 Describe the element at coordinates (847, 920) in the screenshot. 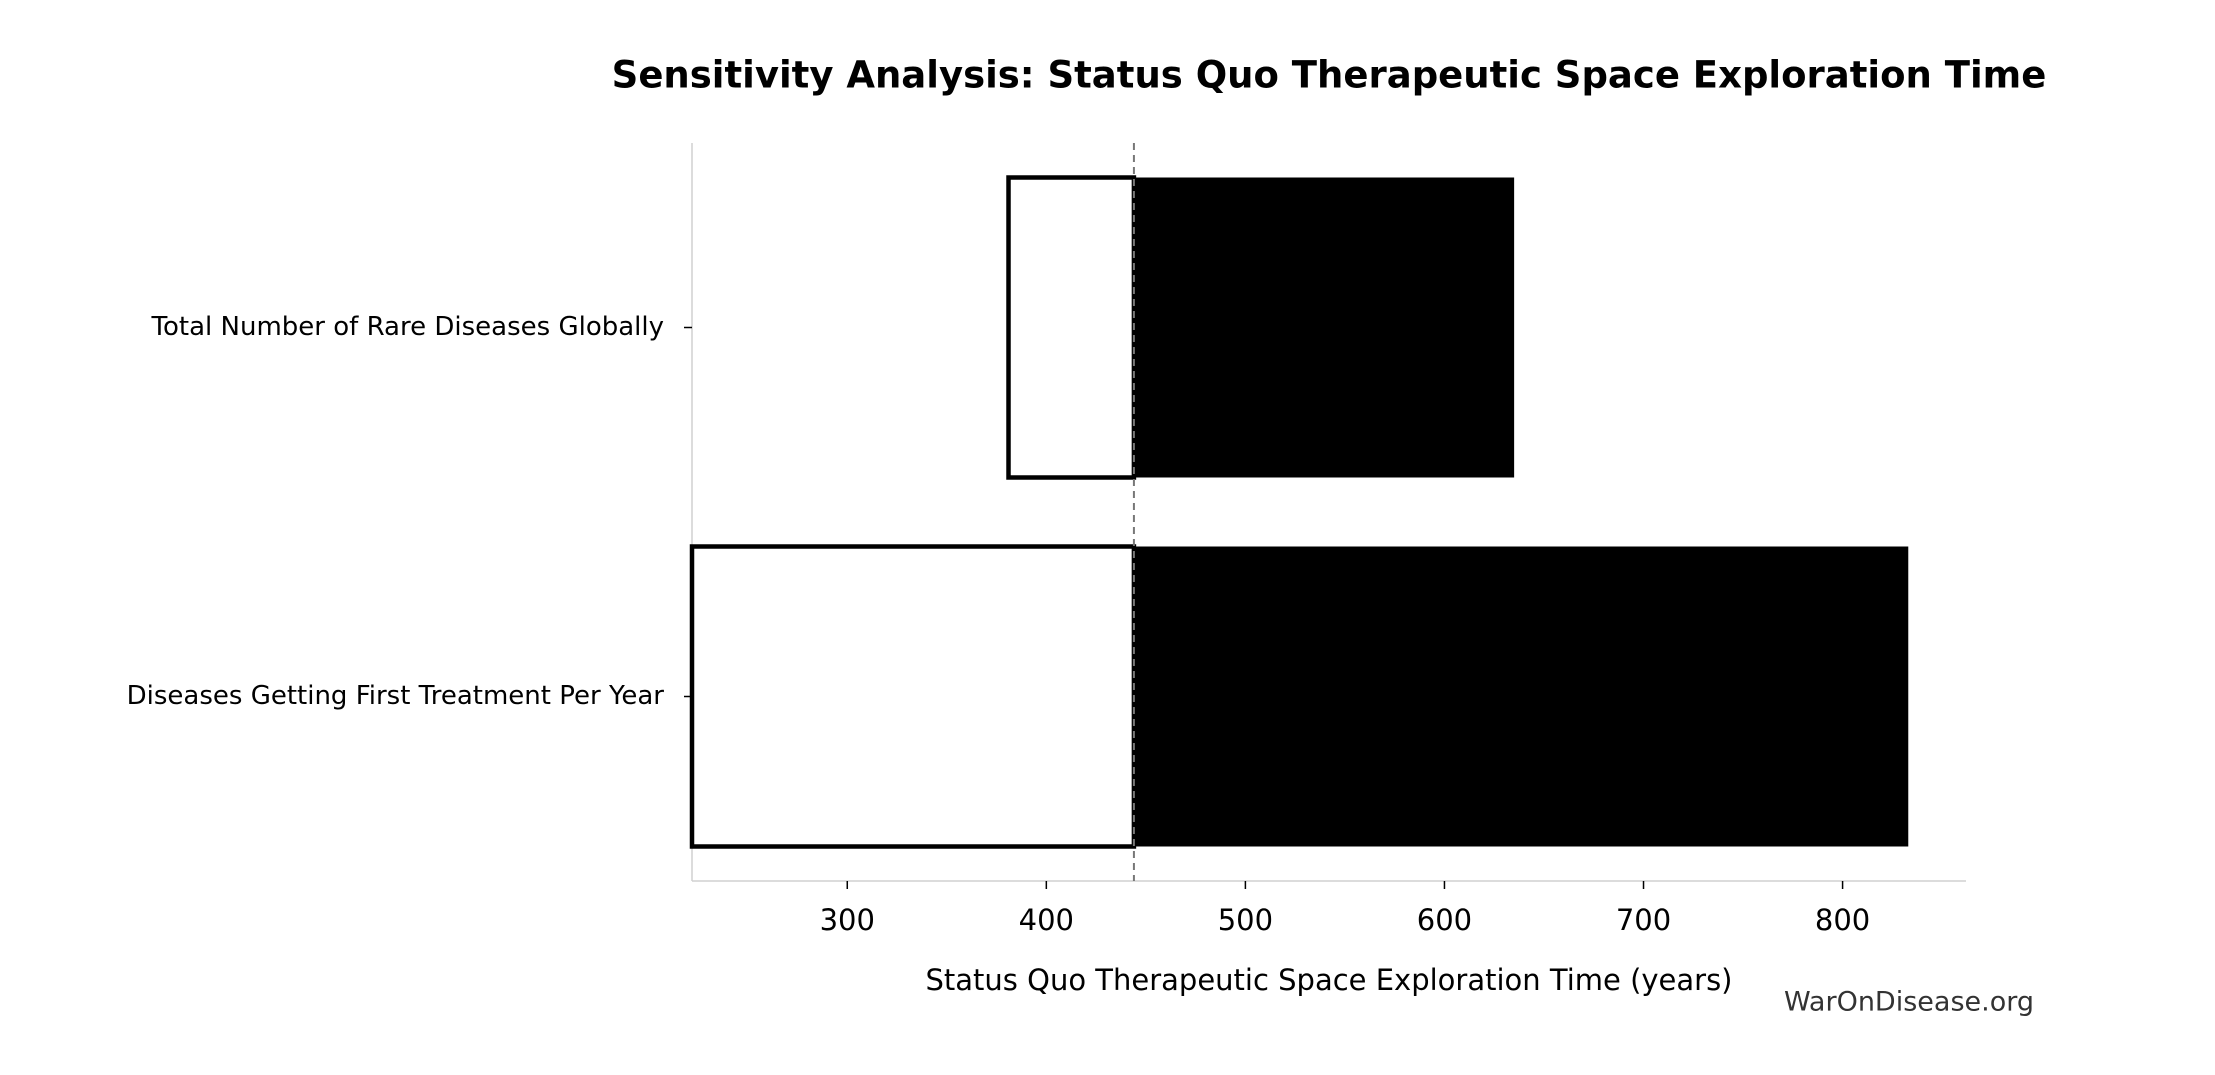

I see `x-tick-label: 300` at that location.